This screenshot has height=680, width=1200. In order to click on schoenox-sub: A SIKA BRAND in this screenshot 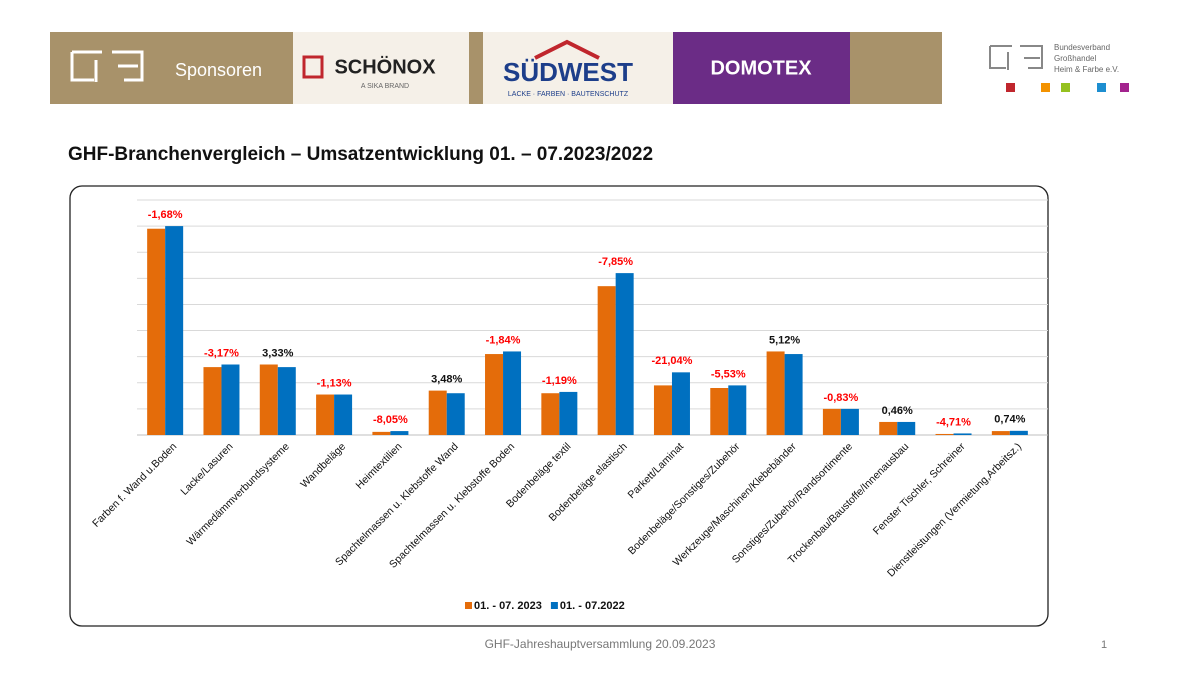, I will do `click(385, 86)`.